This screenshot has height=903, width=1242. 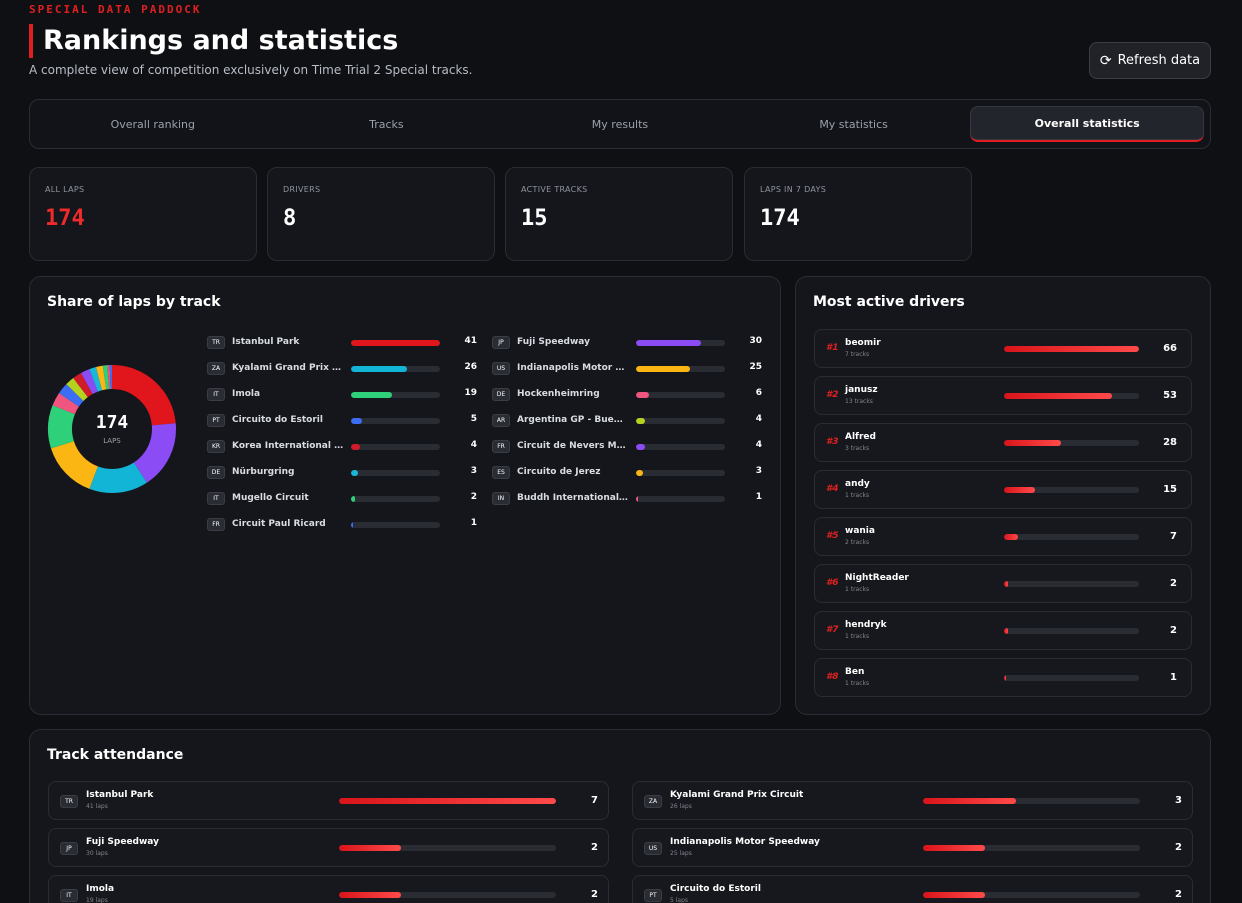 I want to click on attendance-track-name: Imola, so click(x=100, y=889).